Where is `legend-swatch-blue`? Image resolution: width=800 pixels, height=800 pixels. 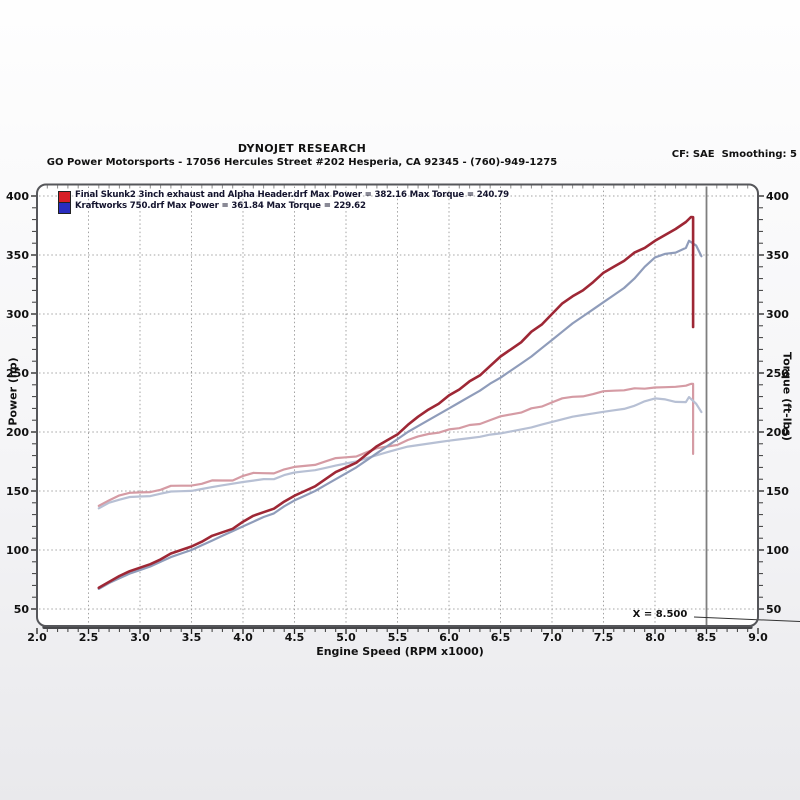
legend-swatch-blue is located at coordinates (64, 208).